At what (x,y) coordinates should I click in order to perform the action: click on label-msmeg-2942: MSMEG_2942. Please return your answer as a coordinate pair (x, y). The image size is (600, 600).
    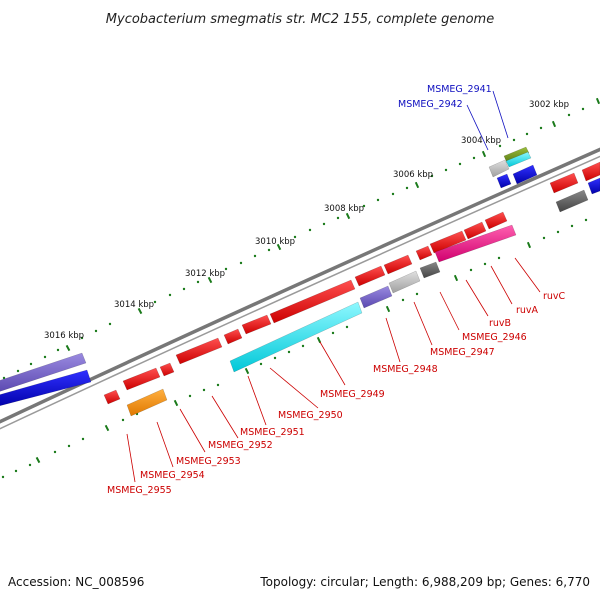
    Looking at the image, I should click on (430, 104).